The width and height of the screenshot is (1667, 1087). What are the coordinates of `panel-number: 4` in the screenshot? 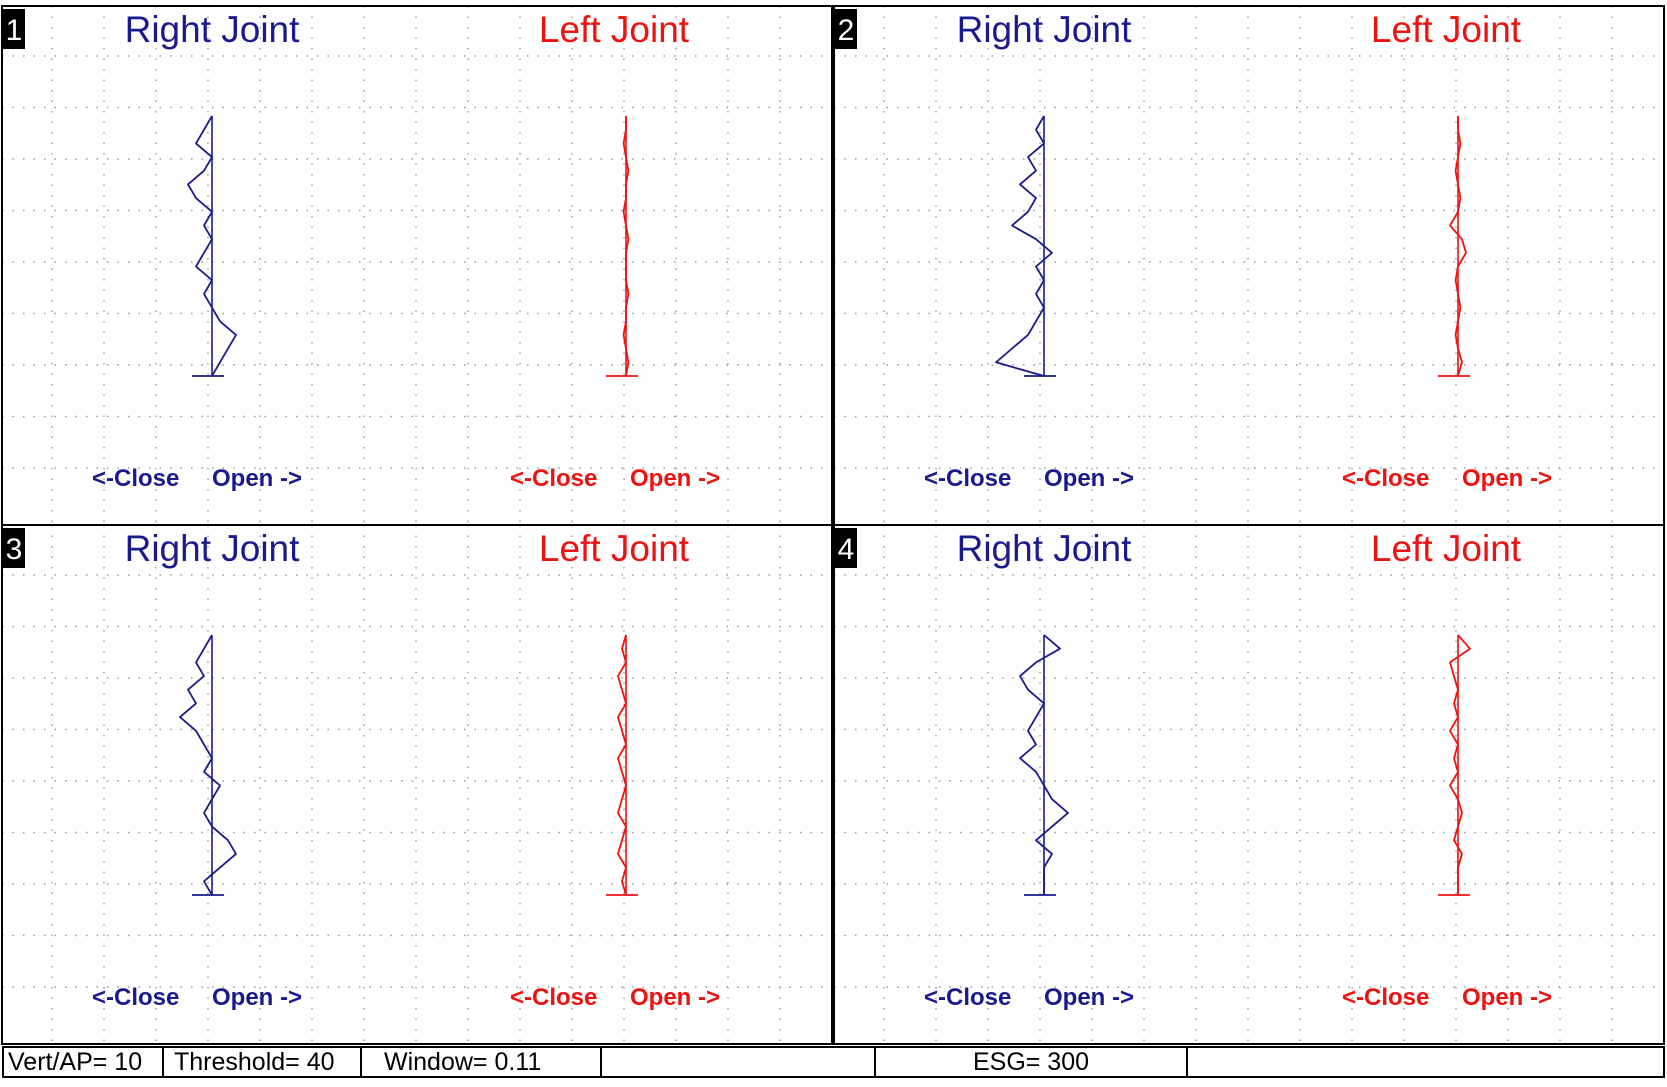 It's located at (846, 549).